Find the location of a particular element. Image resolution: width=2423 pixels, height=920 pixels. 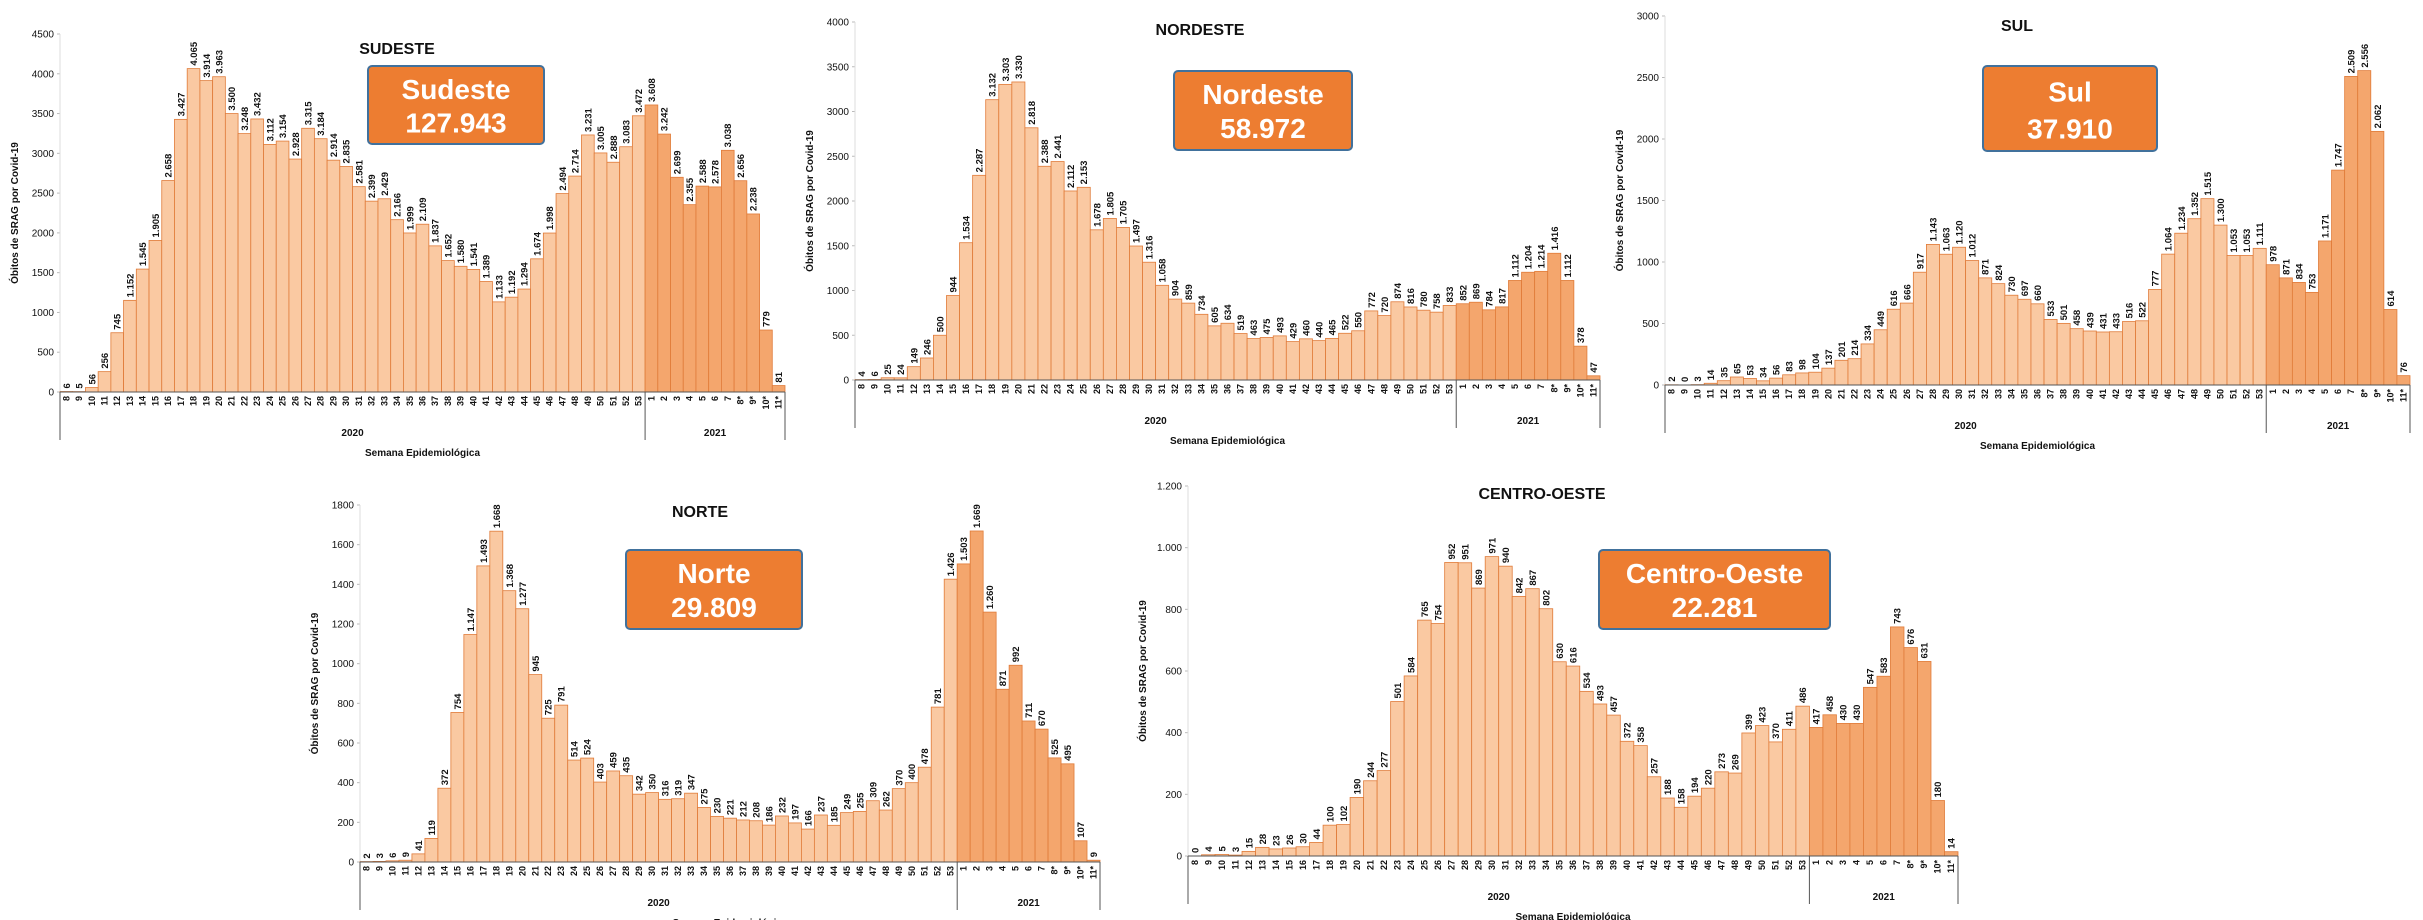

x-tick-label: 48 is located at coordinates (886, 871).